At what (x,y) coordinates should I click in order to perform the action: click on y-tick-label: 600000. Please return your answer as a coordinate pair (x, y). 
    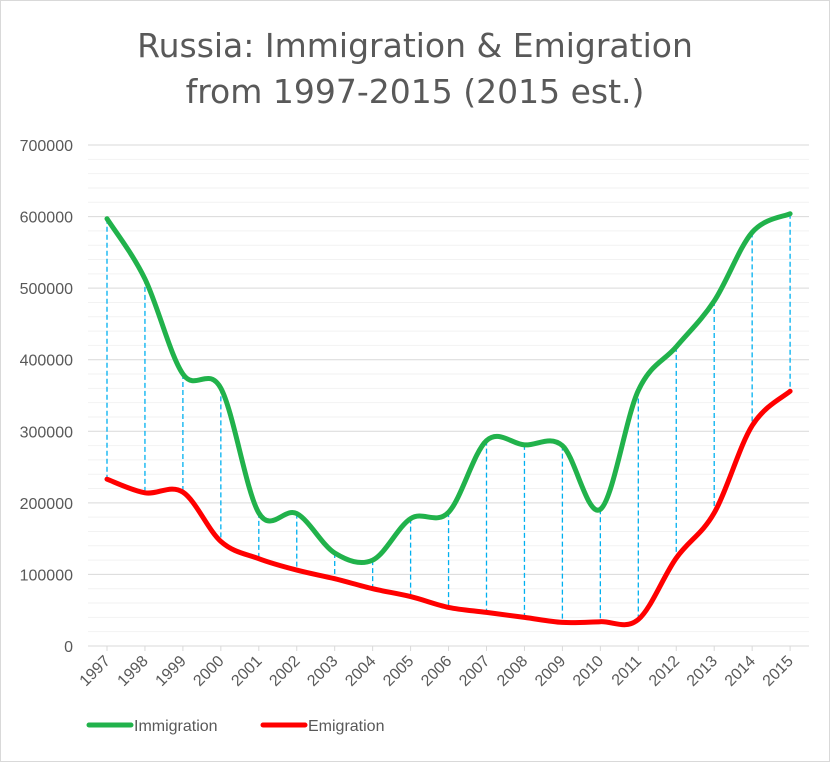
    Looking at the image, I should click on (46, 218).